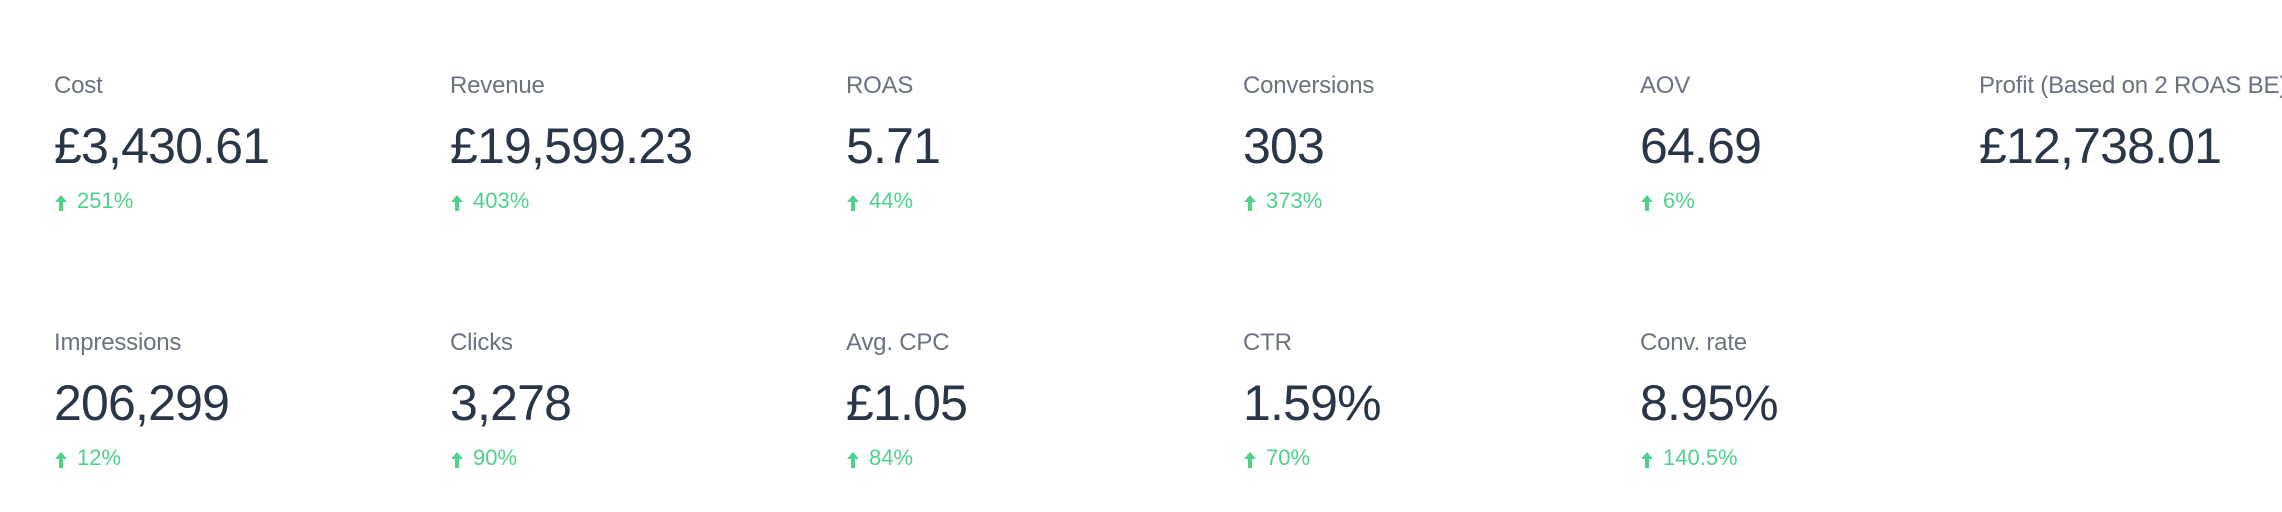  Describe the element at coordinates (1433, 458) in the screenshot. I see `metric-change: 70%` at that location.